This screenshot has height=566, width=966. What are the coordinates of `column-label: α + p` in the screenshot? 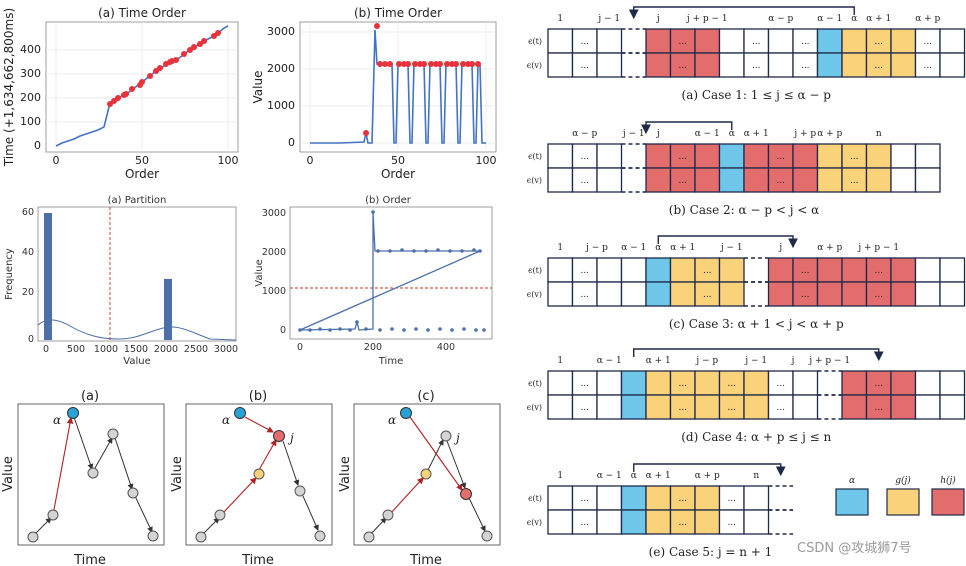 It's located at (829, 134).